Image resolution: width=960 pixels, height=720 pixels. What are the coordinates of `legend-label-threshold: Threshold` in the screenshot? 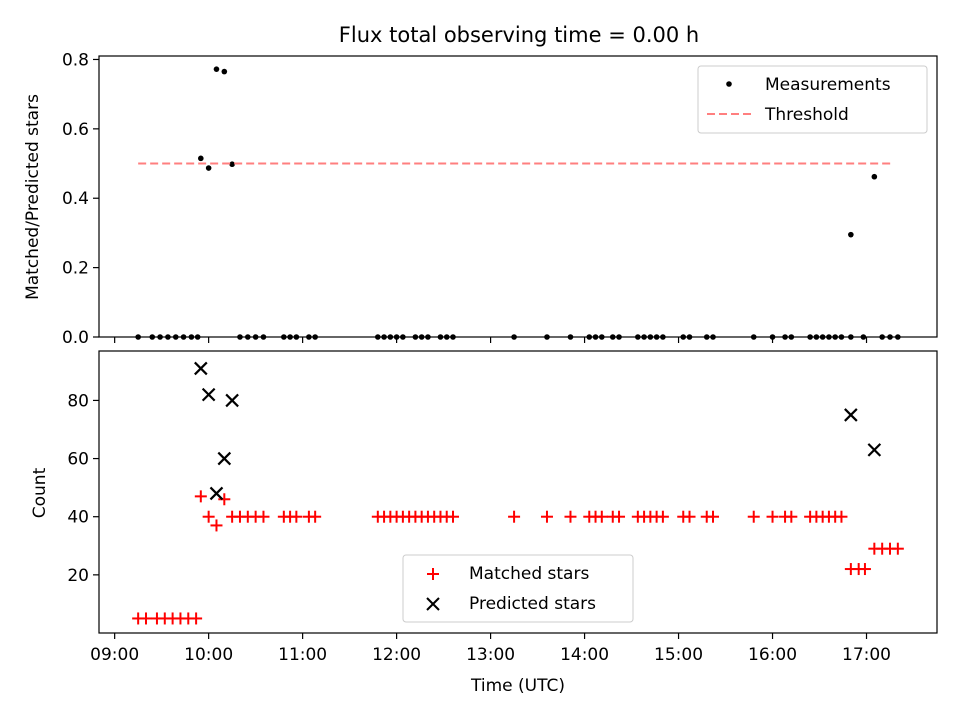 It's located at (806, 115).